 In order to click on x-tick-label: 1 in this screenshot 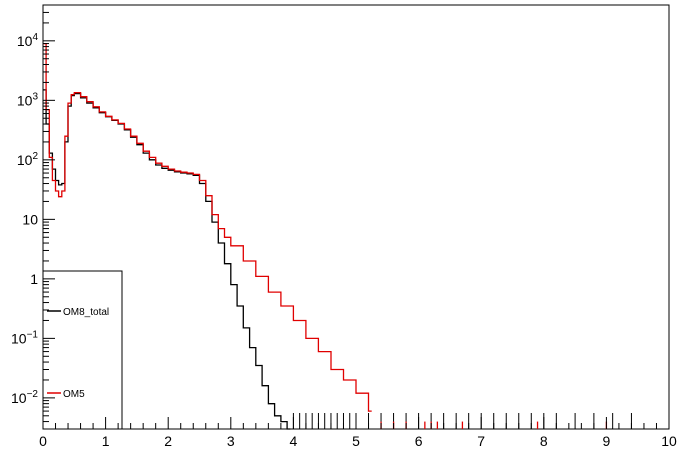, I will do `click(106, 441)`.